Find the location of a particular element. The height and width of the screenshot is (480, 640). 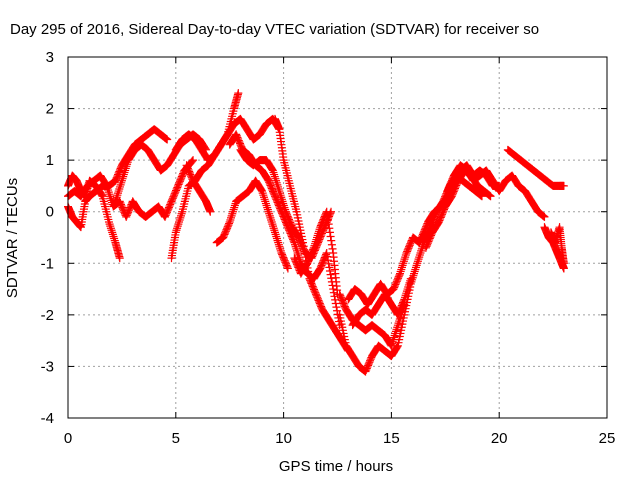

y-tick-label: -3 is located at coordinates (47, 366).